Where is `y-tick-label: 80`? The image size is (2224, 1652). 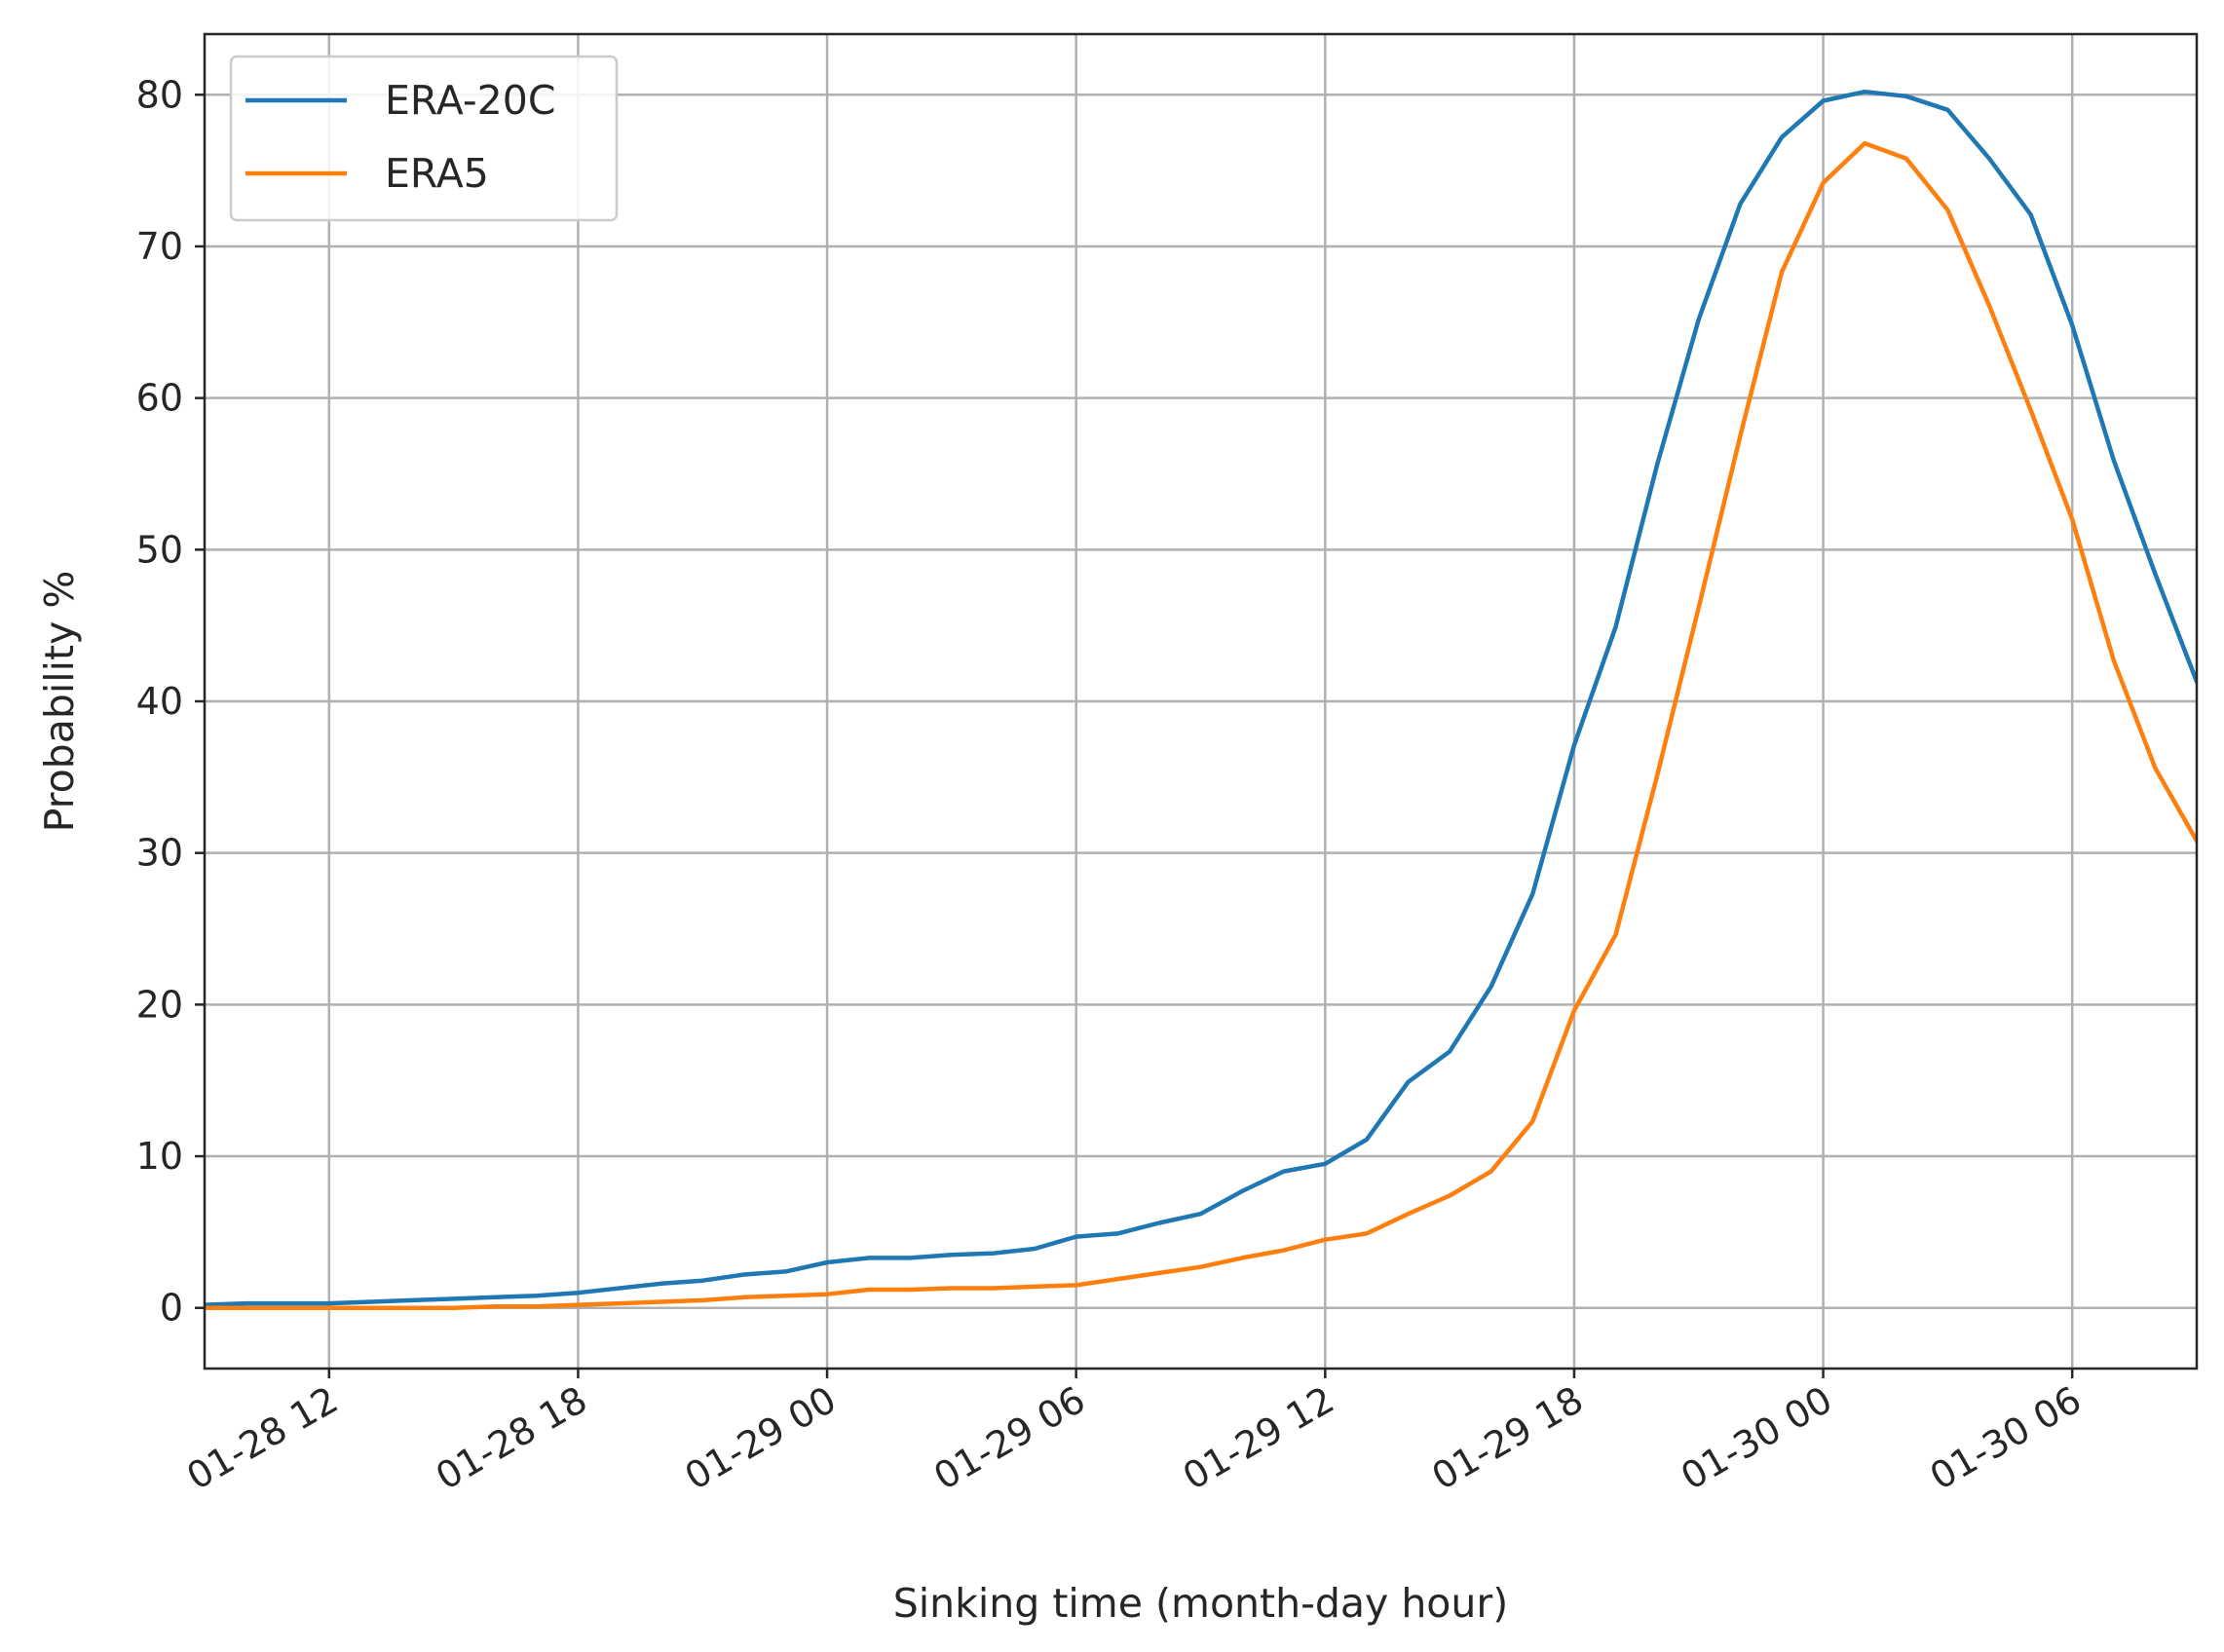
y-tick-label: 80 is located at coordinates (159, 95).